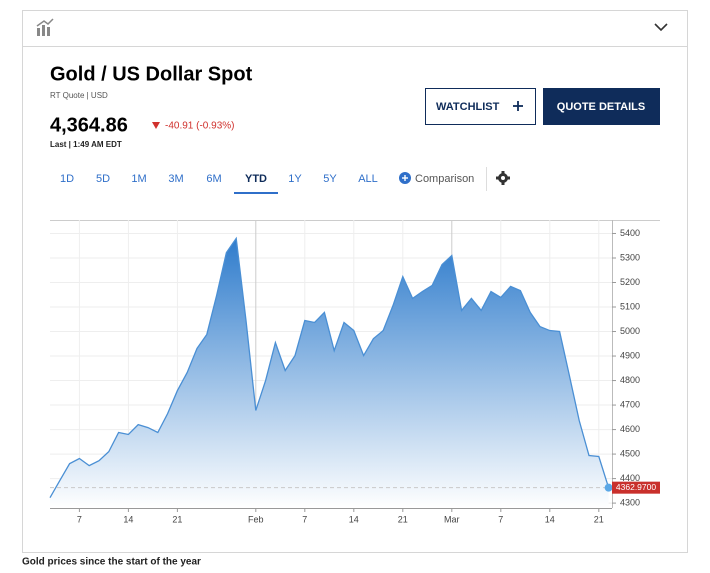 The image size is (710, 573). I want to click on last-price-label: 4362.9700, so click(636, 487).